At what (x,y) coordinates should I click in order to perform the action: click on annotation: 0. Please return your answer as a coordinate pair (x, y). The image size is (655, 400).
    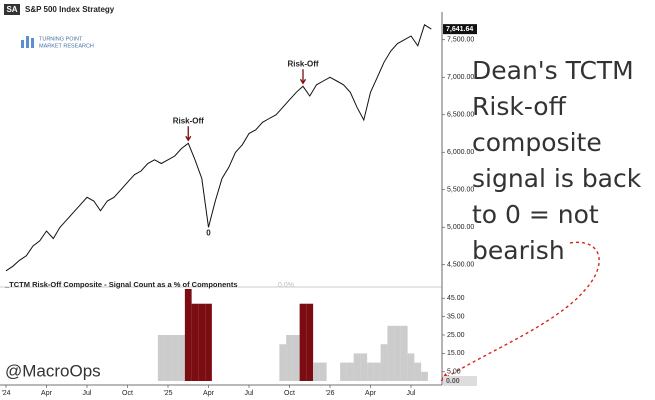
    Looking at the image, I should click on (208, 232).